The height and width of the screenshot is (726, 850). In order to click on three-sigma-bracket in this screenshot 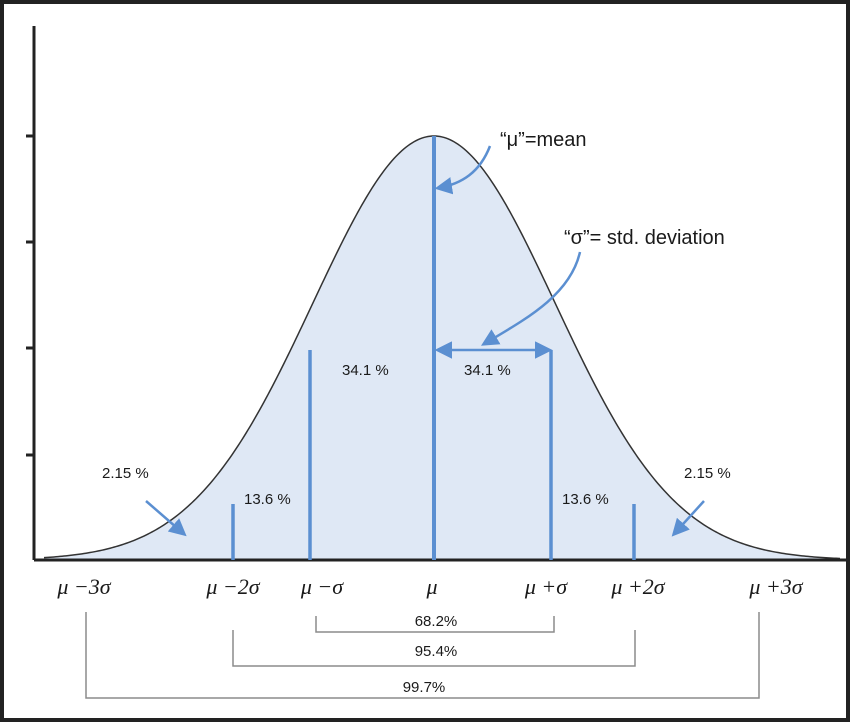, I will do `click(422, 655)`.